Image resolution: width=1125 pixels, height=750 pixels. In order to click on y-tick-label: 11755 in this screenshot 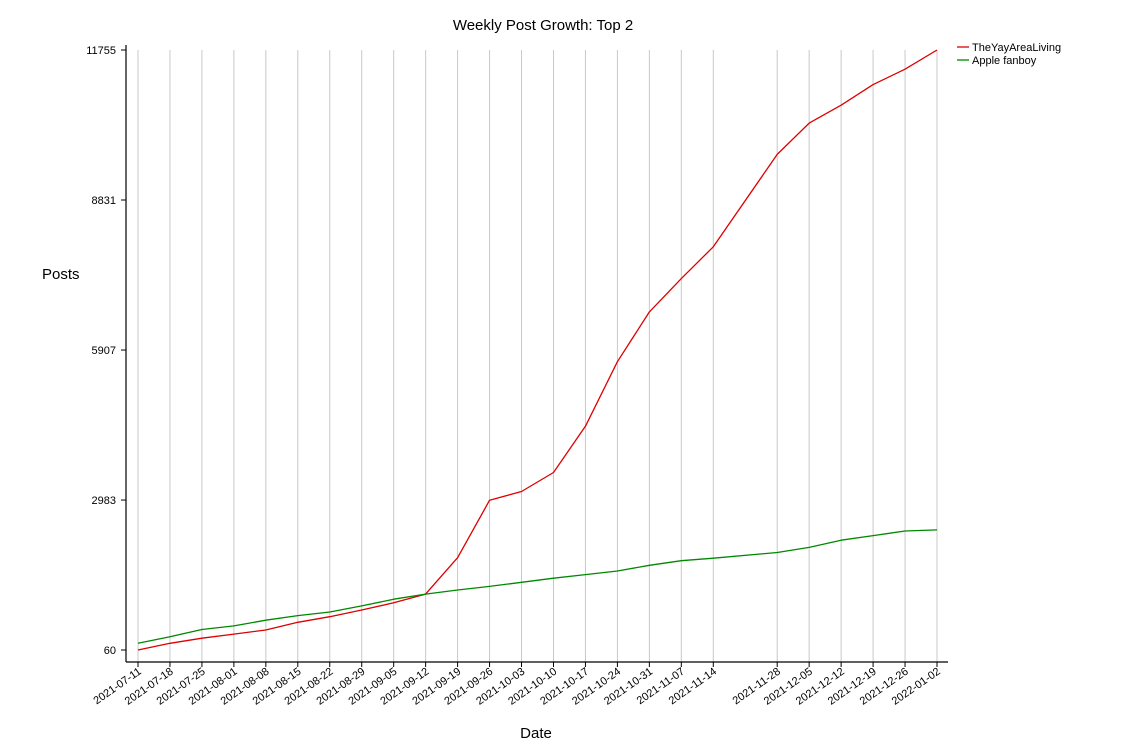, I will do `click(101, 51)`.